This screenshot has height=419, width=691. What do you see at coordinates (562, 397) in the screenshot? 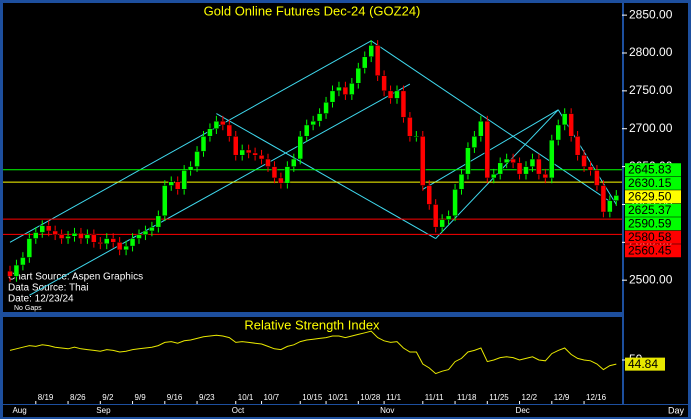
I see `x-tick-label: 12/9` at bounding box center [562, 397].